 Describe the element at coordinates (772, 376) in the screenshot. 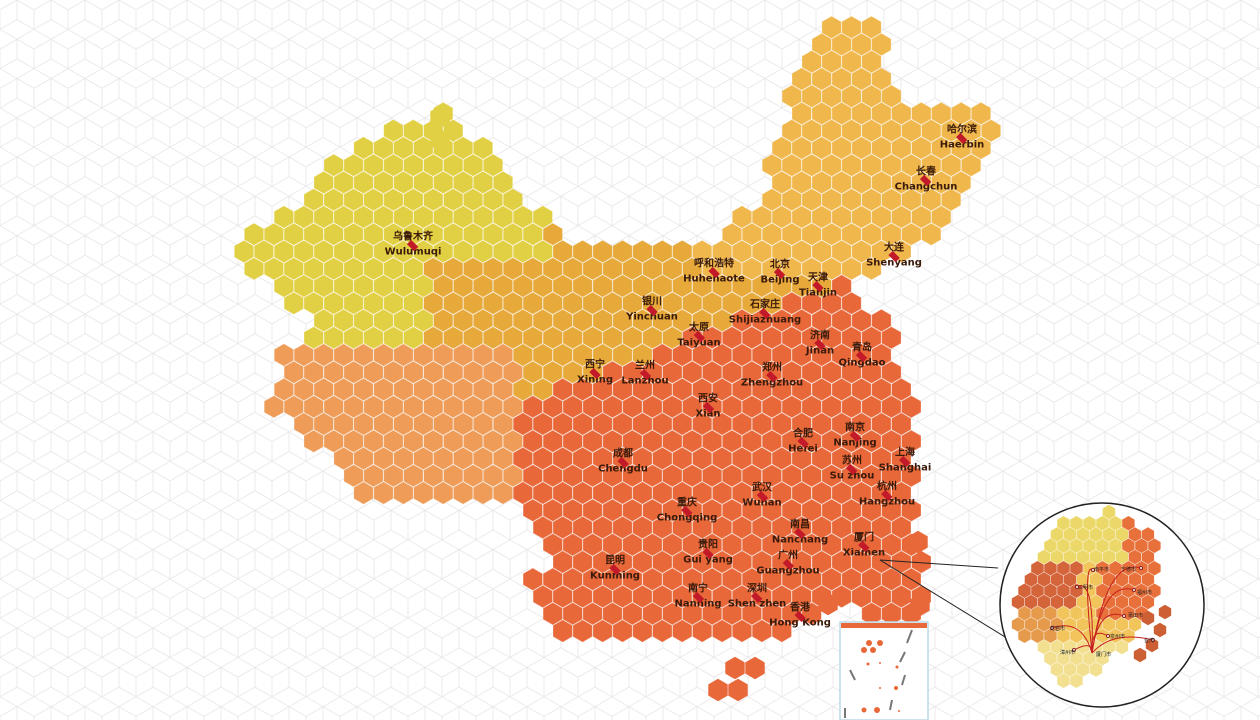

I see `city-marker-zhengzhou: 郑州 Zhengzhou` at that location.